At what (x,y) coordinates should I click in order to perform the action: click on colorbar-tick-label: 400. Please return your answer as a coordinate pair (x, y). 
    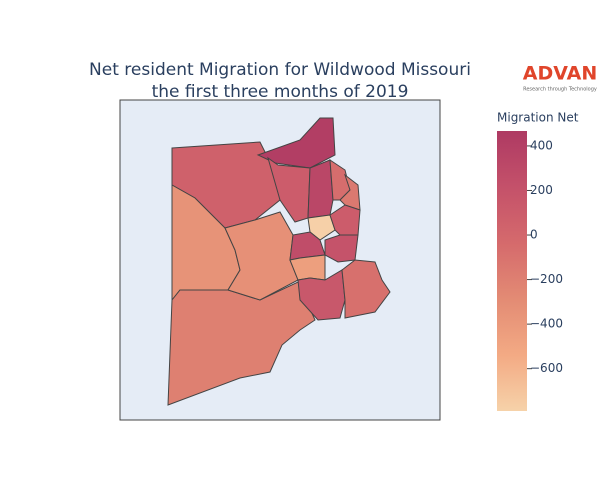
    Looking at the image, I should click on (541, 145).